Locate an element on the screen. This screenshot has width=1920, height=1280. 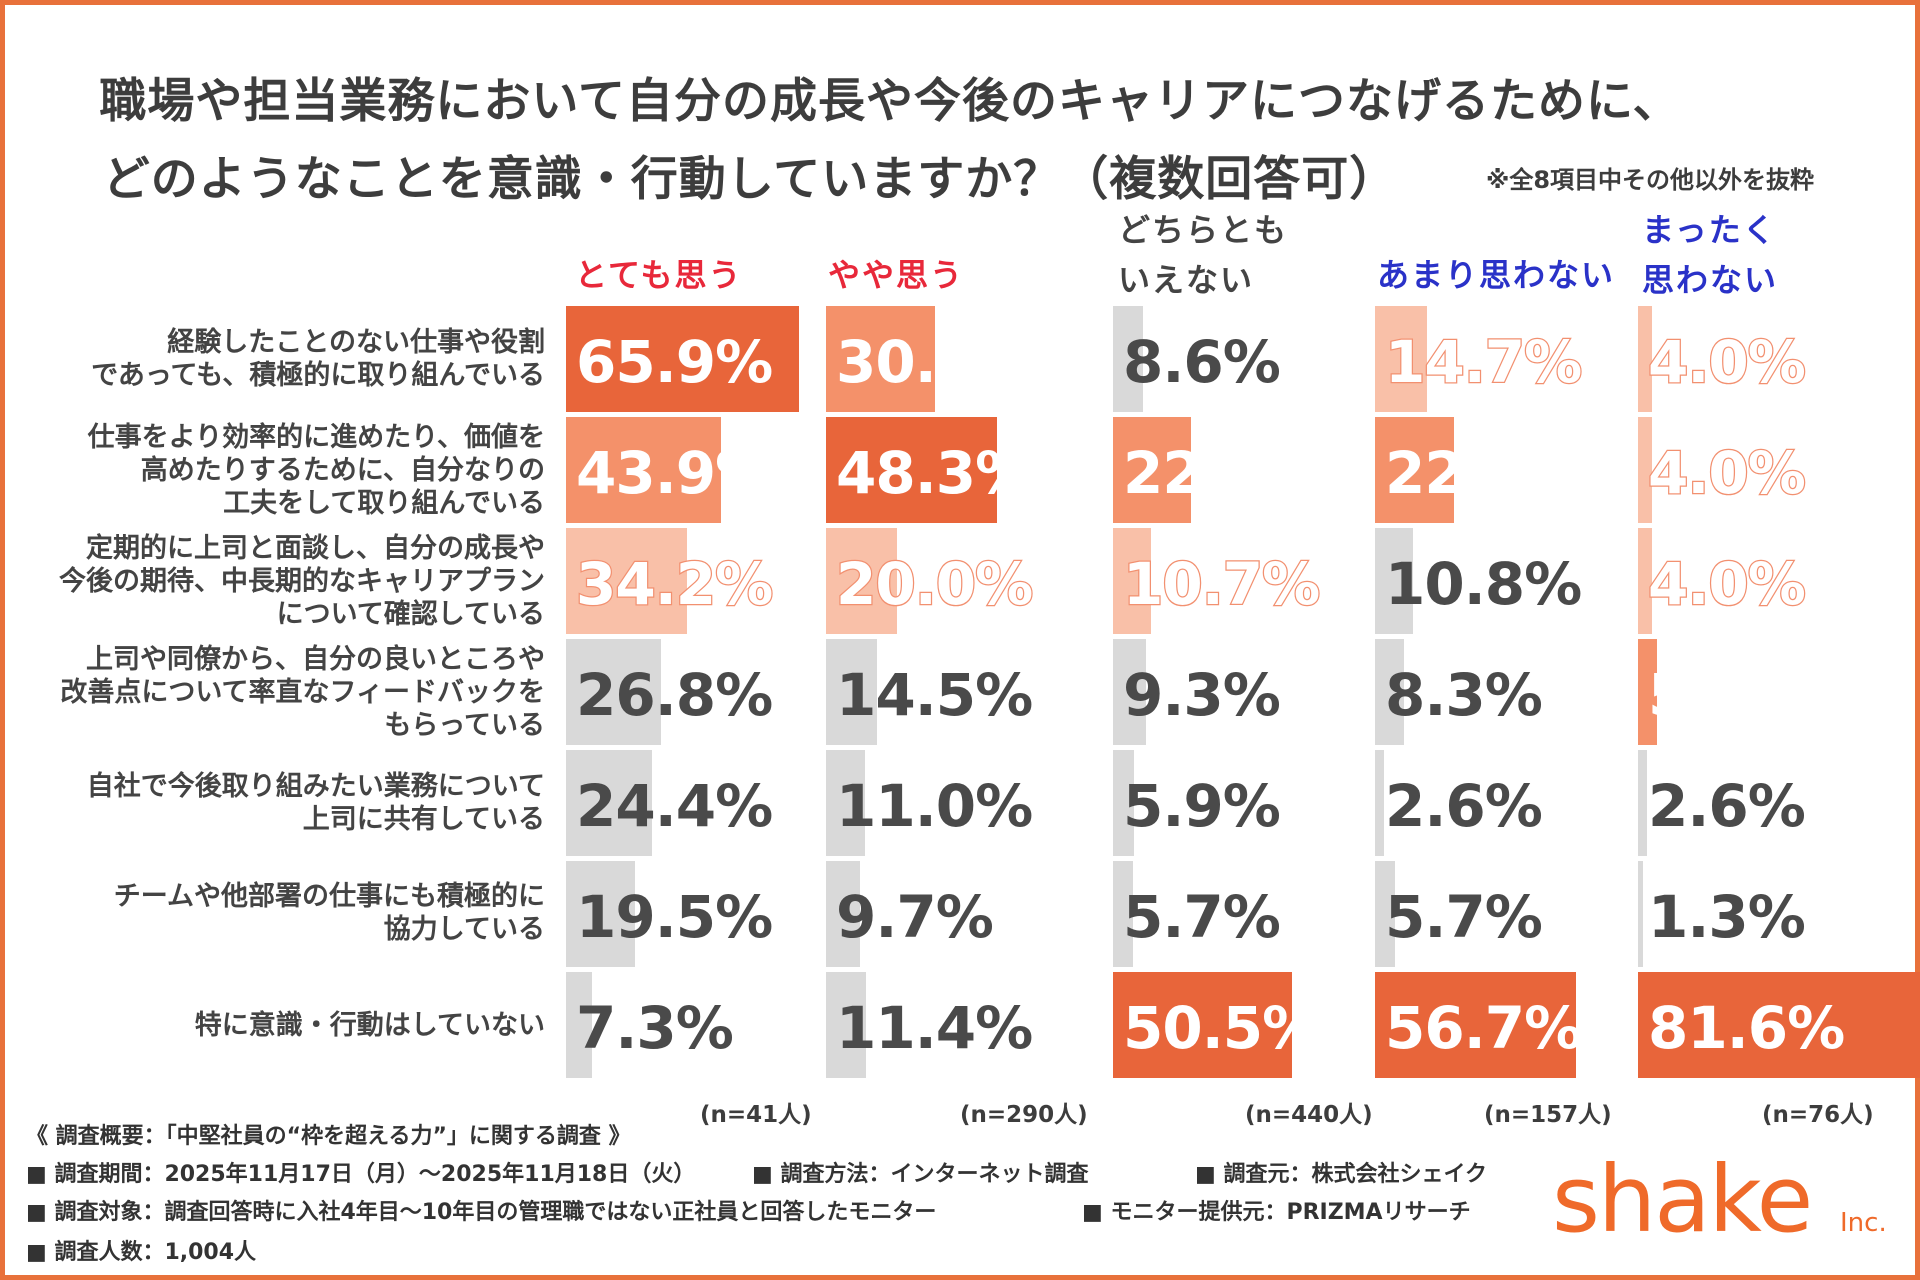
survey-count: ■ 調査人数：1,004人 is located at coordinates (141, 1252).